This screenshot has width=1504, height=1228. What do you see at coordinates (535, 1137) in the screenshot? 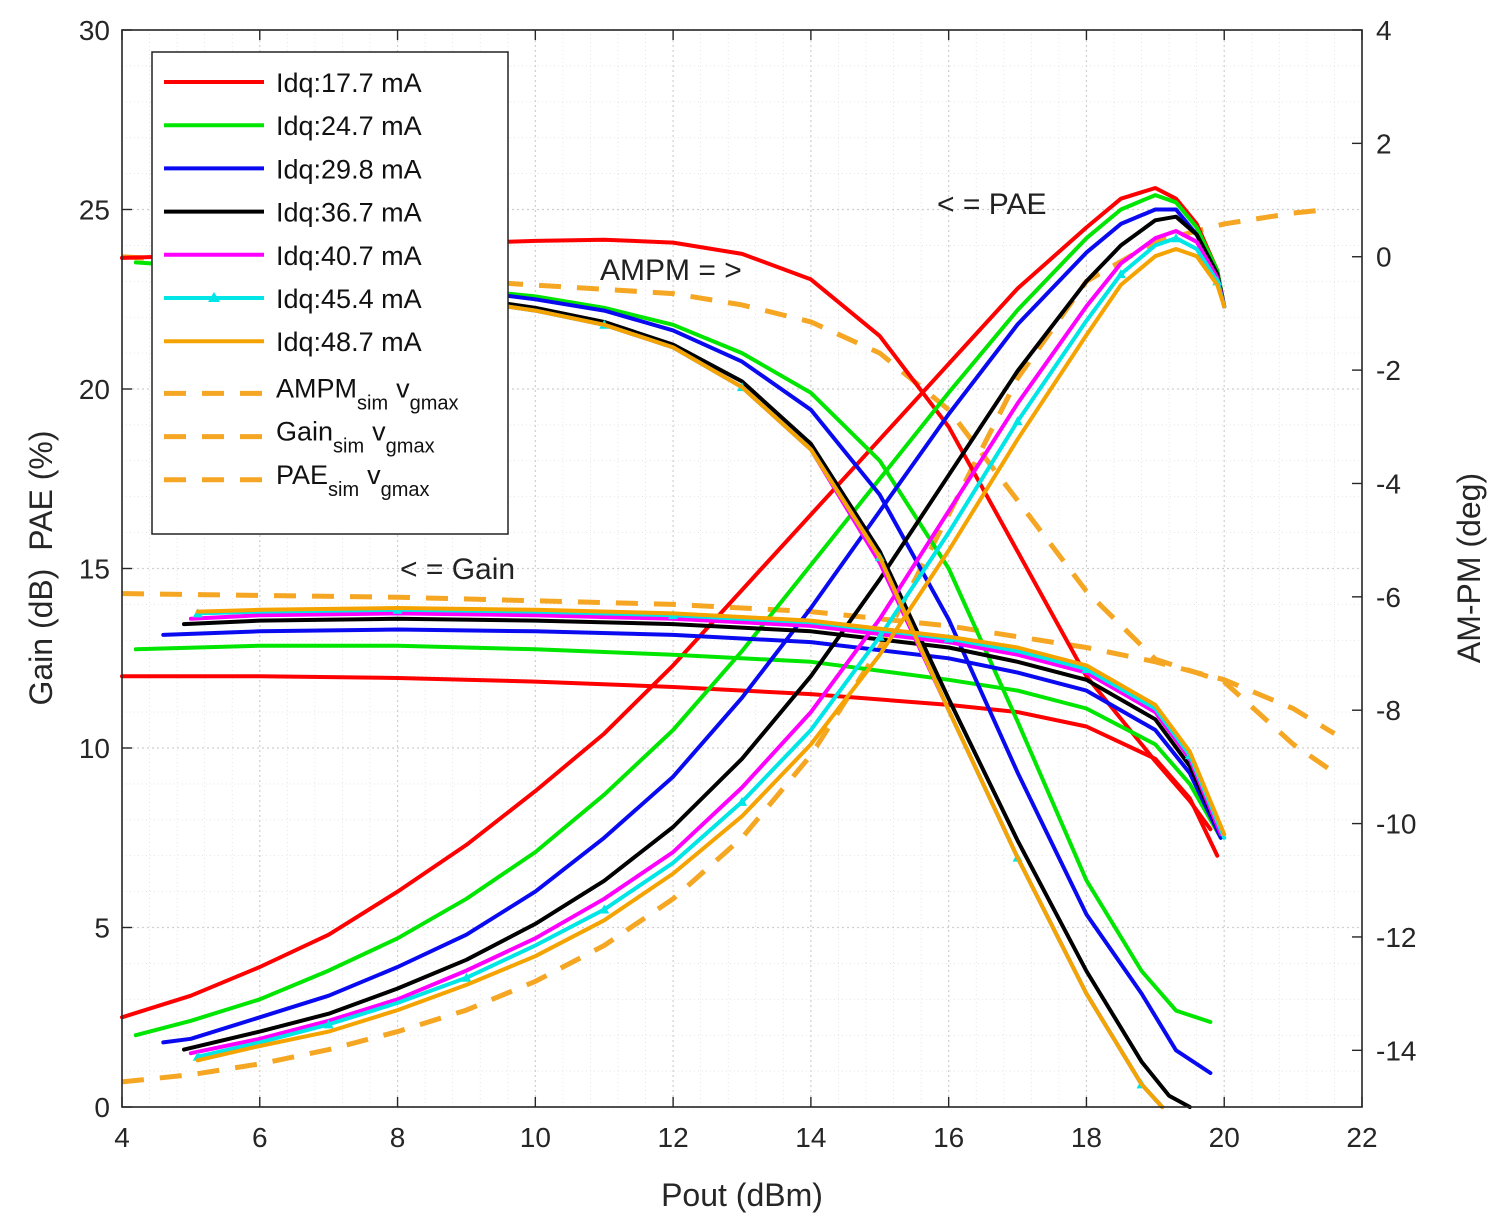
I see `x-tick-label: 10` at bounding box center [535, 1137].